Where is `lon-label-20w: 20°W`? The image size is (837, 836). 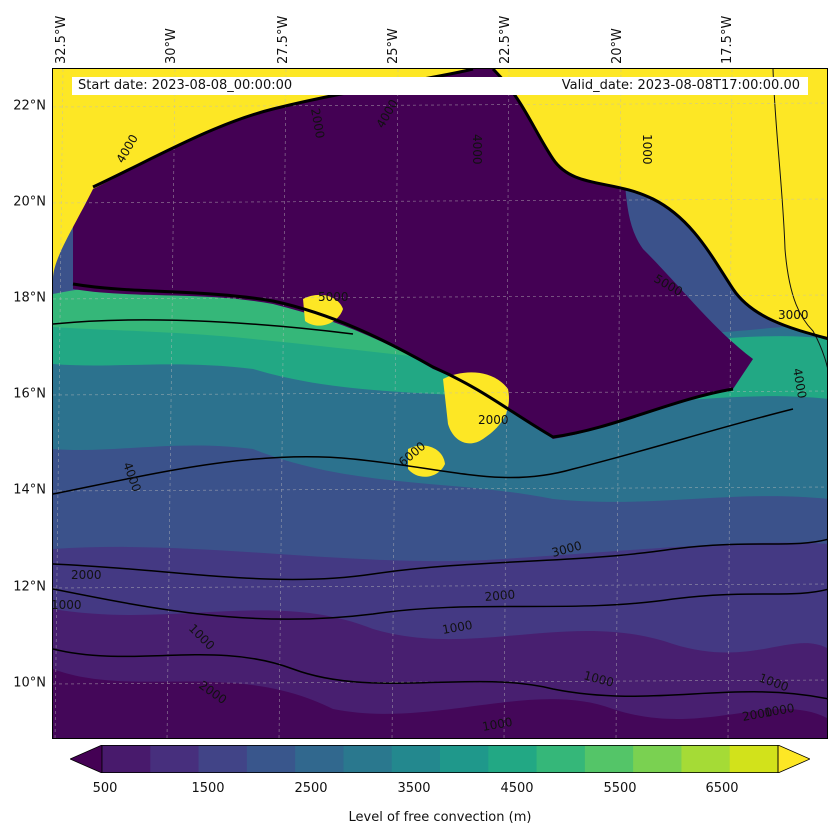
lon-label-20w: 20°W is located at coordinates (617, 46).